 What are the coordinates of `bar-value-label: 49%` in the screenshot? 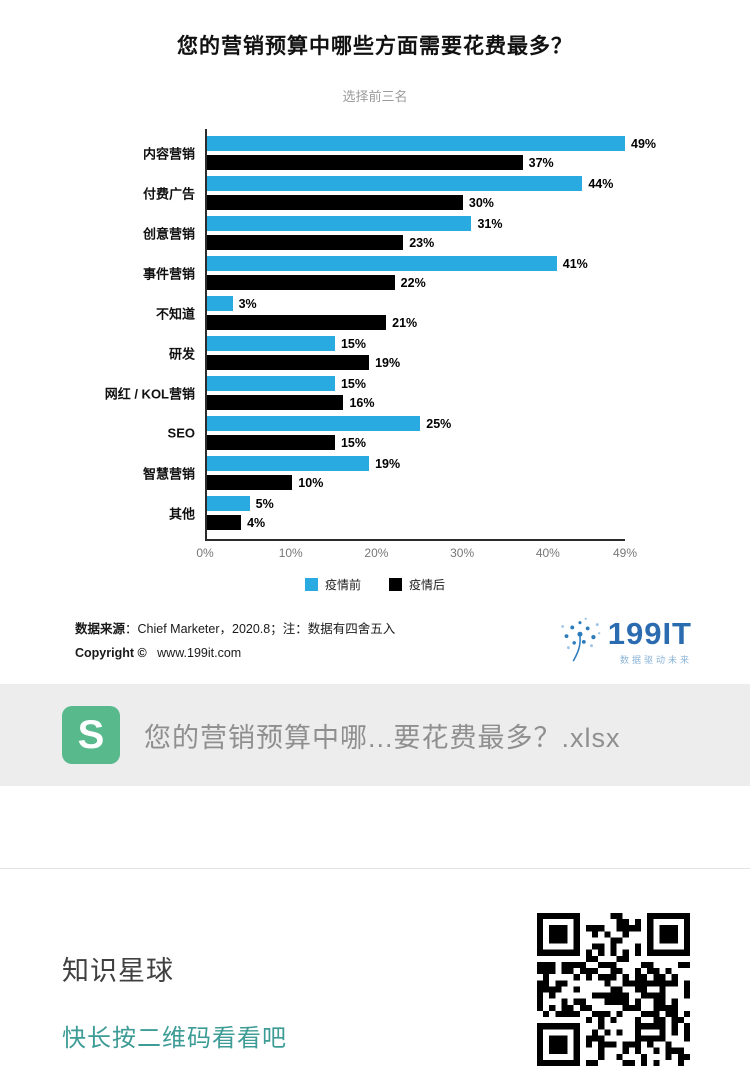 It's located at (644, 143).